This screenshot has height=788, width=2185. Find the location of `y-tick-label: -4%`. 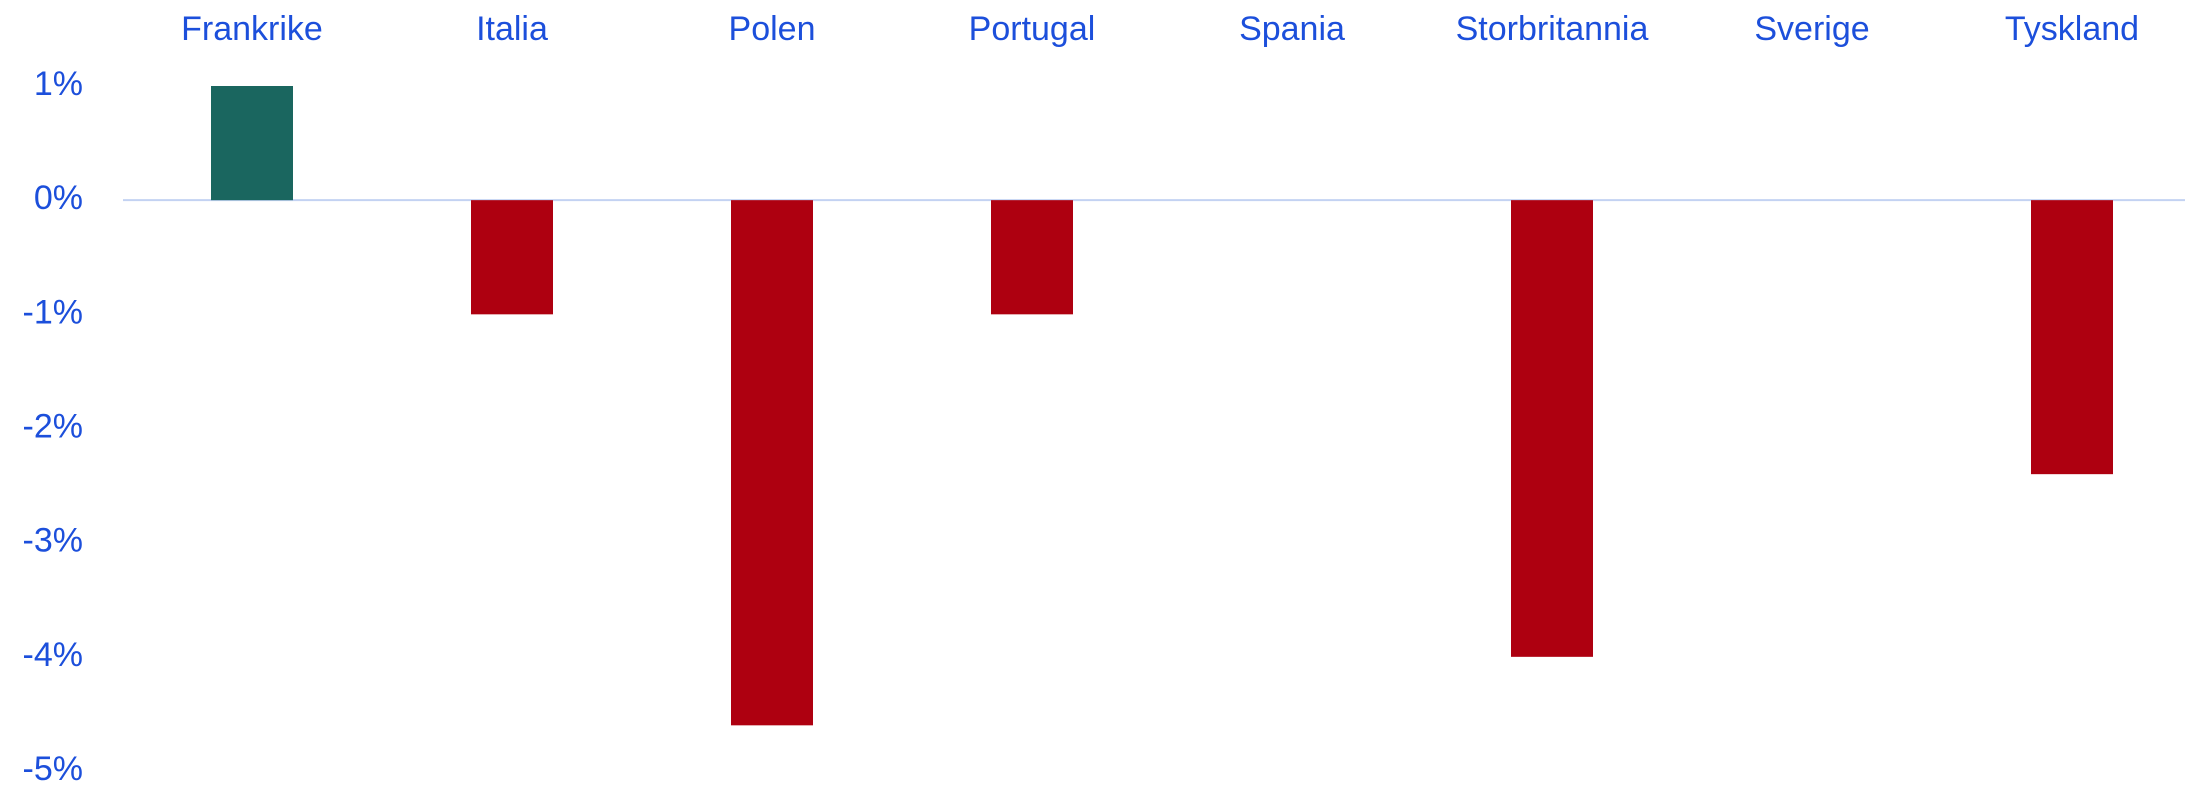

y-tick-label: -4% is located at coordinates (53, 655).